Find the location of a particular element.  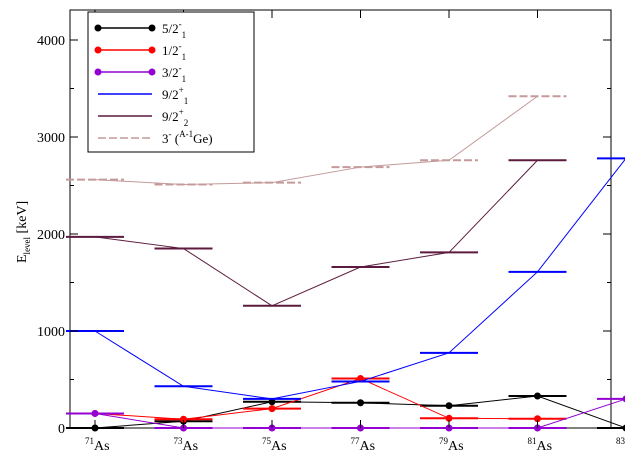

y-tick-label: 1000 is located at coordinates (51, 332).